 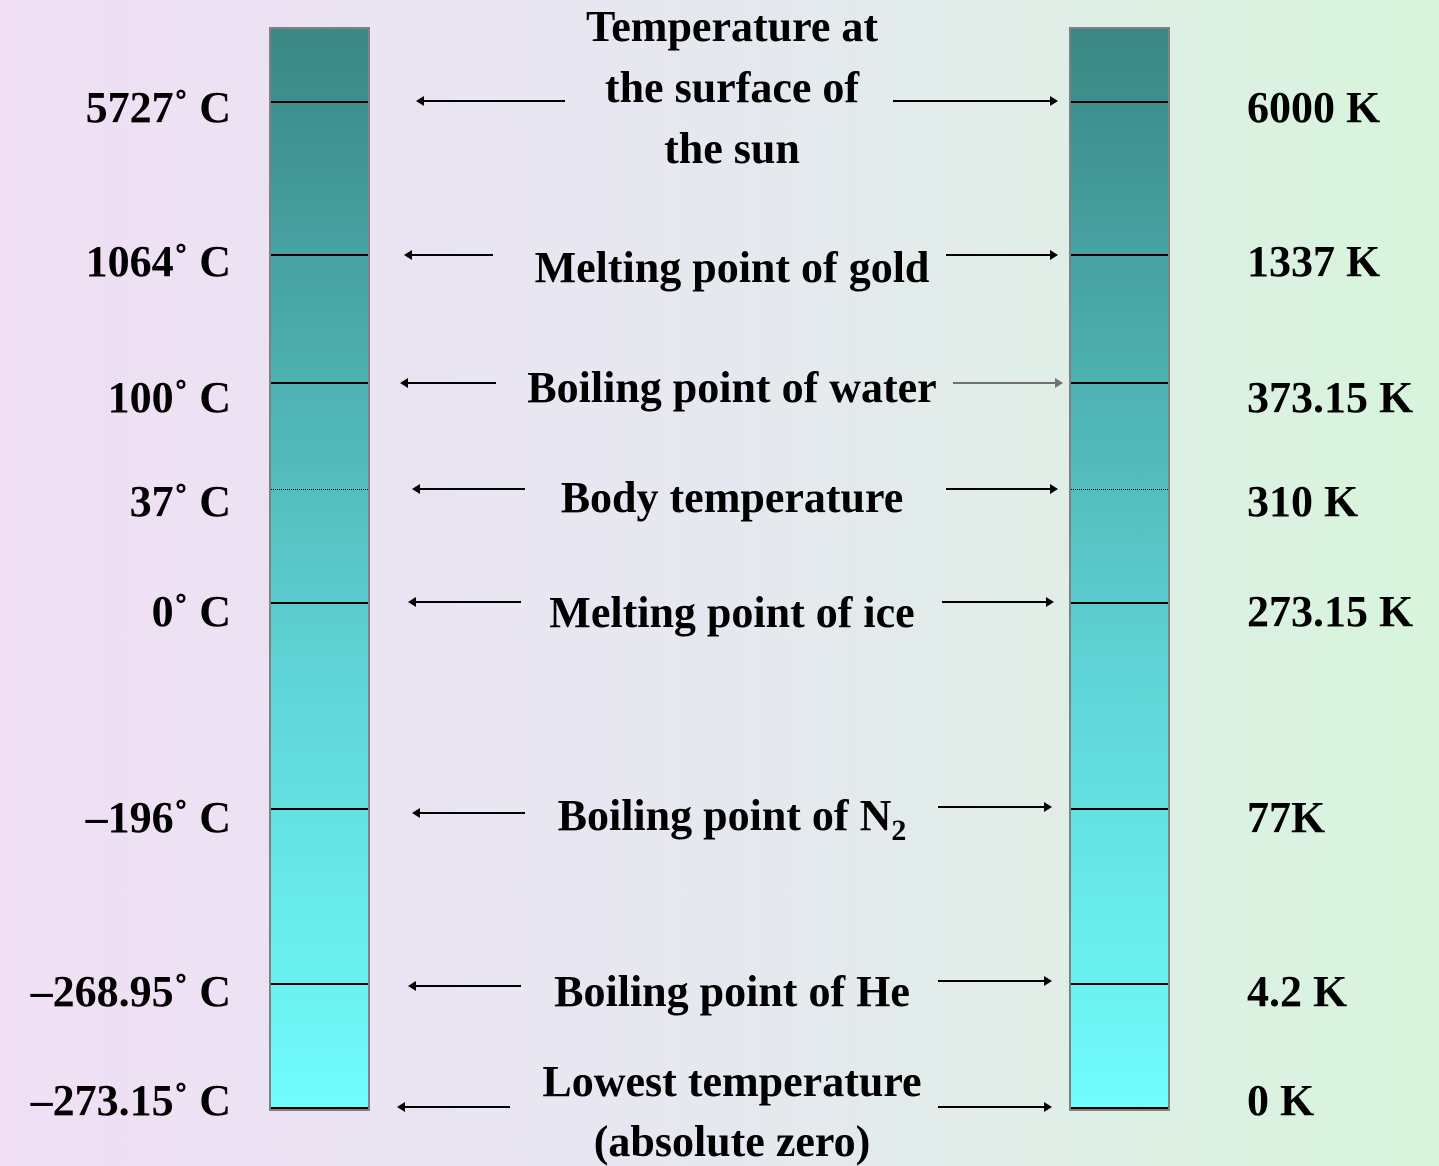 What do you see at coordinates (319, 1108) in the screenshot?
I see `celsius-tick-zero` at bounding box center [319, 1108].